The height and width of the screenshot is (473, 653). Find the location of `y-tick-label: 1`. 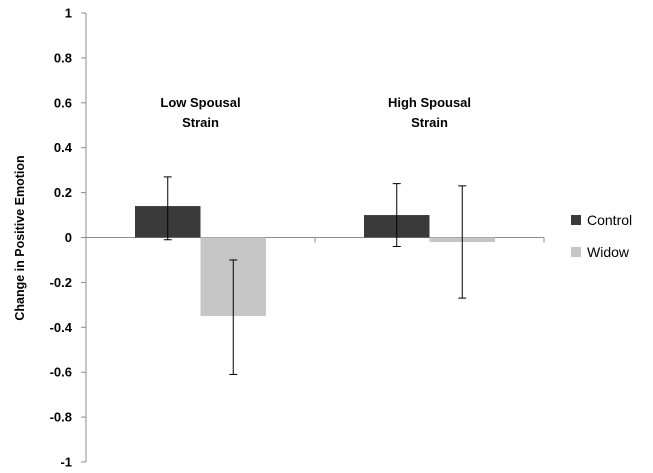

y-tick-label: 1 is located at coordinates (68, 13).